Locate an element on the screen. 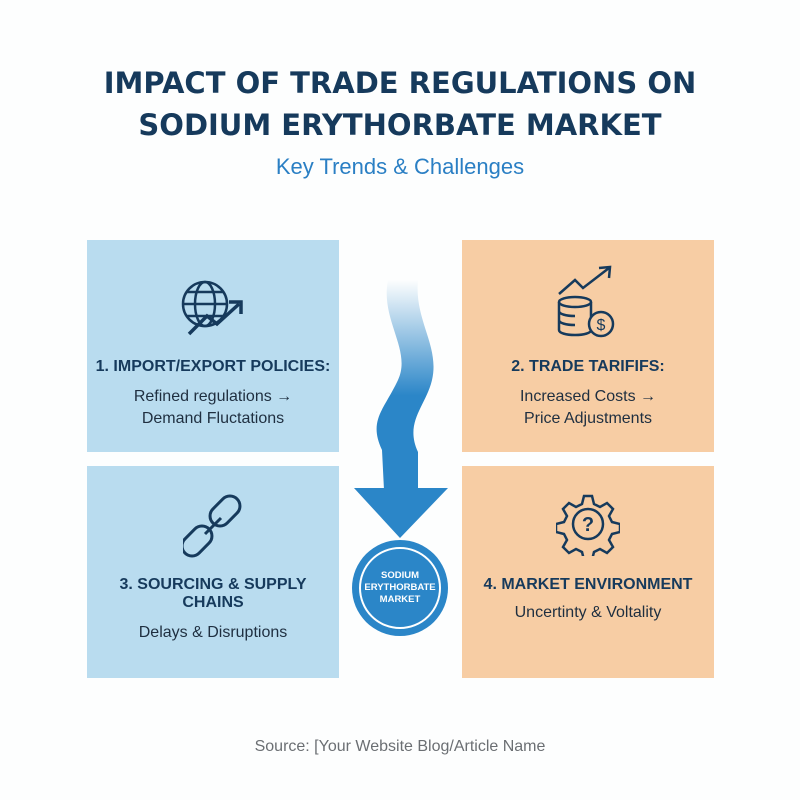 This screenshot has height=800, width=800. panel-heading: 2. TRADE TARIFIFS: is located at coordinates (588, 366).